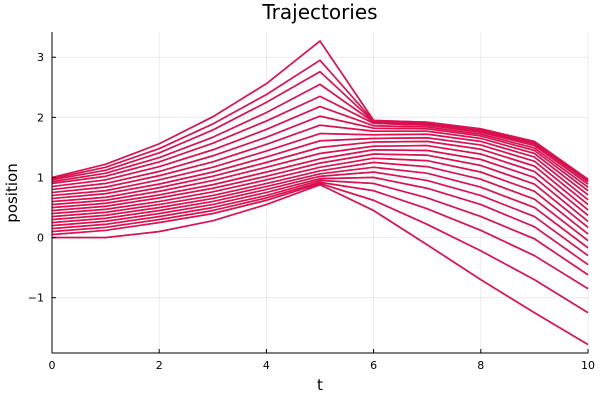 The height and width of the screenshot is (400, 600). Describe the element at coordinates (40, 238) in the screenshot. I see `y-tick-label: 0` at that location.